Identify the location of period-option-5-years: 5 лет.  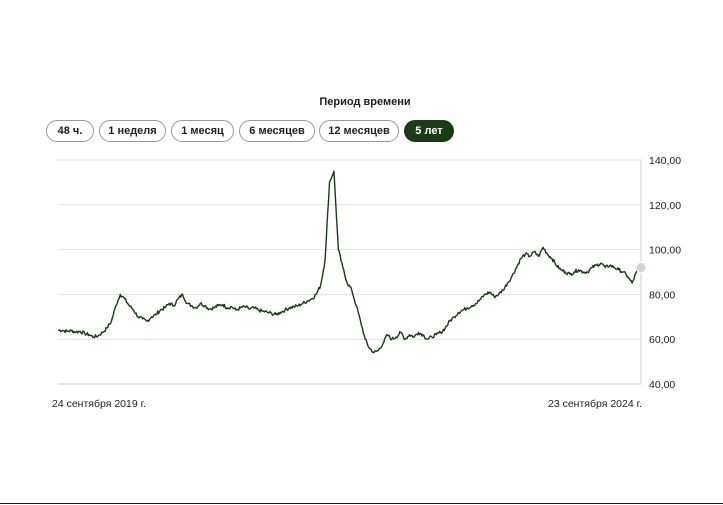
(429, 131).